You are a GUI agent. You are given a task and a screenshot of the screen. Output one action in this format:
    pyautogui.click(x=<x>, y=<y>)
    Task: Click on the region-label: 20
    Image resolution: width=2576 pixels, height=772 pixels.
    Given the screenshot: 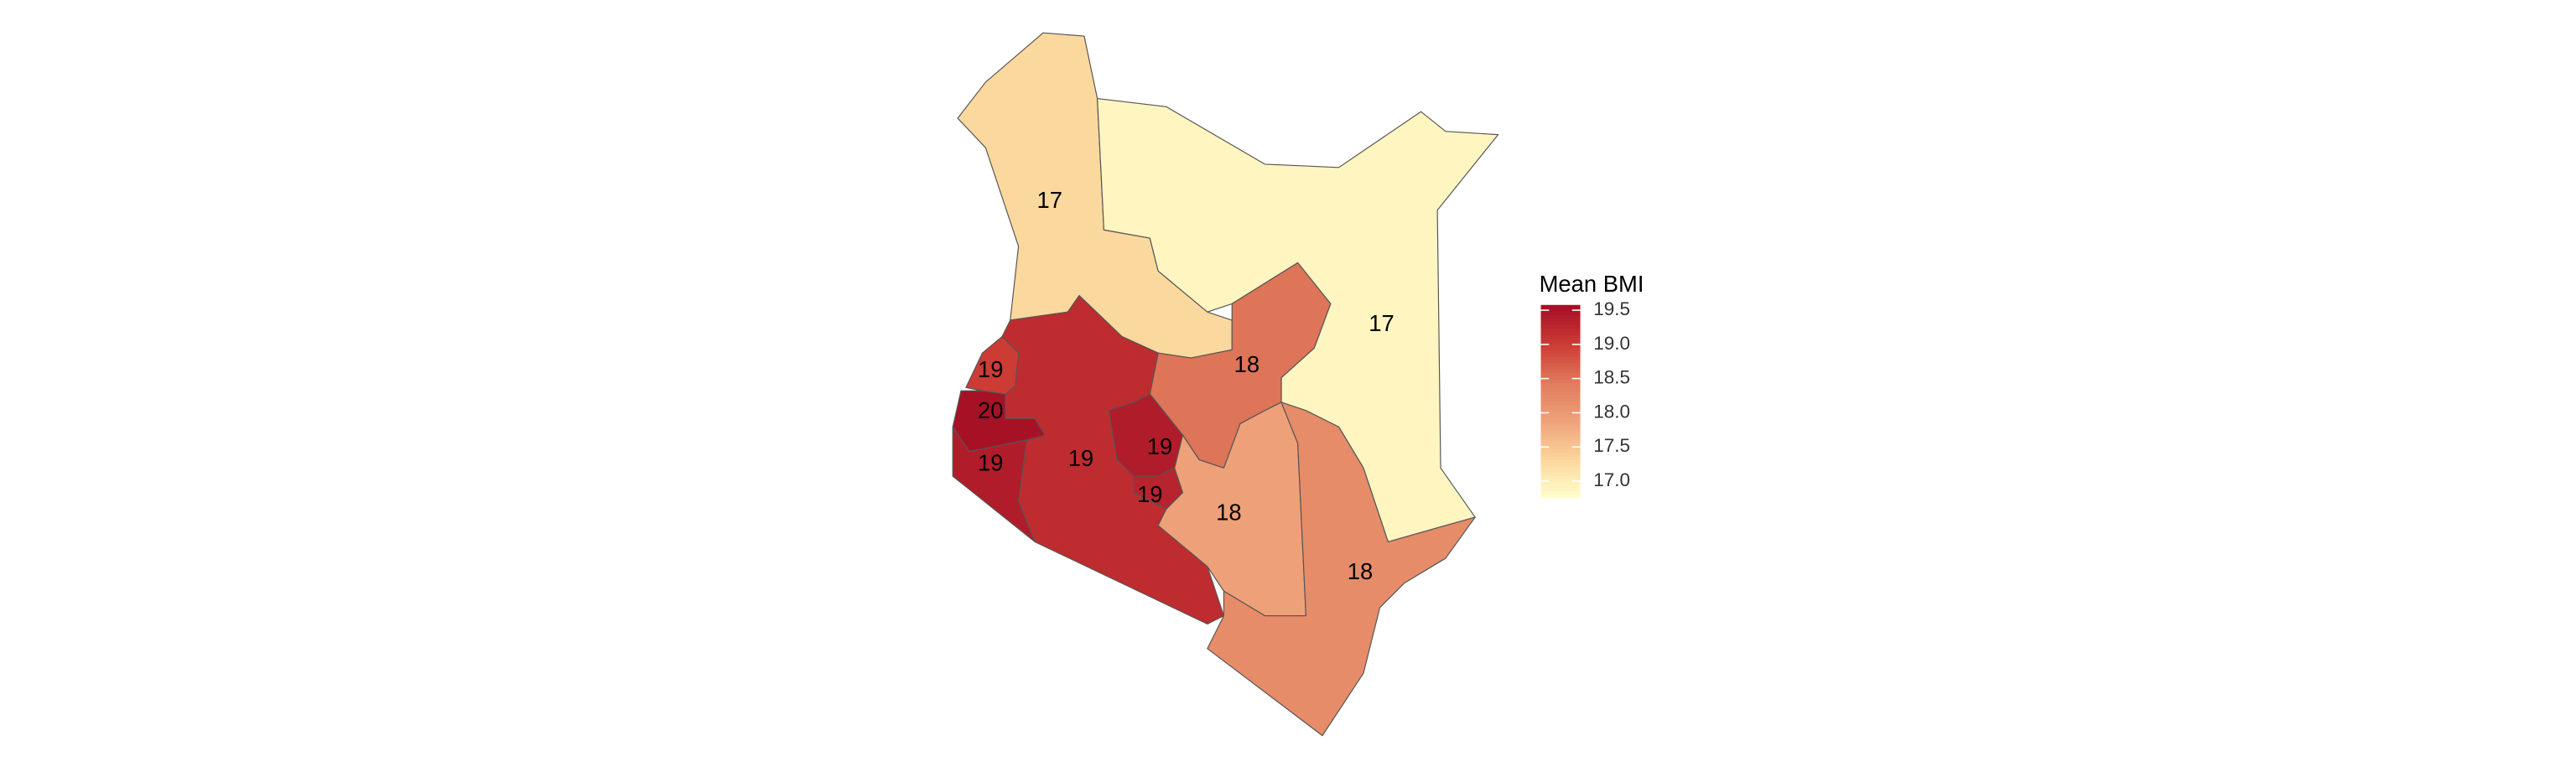 What is the action you would take?
    pyautogui.click(x=990, y=410)
    